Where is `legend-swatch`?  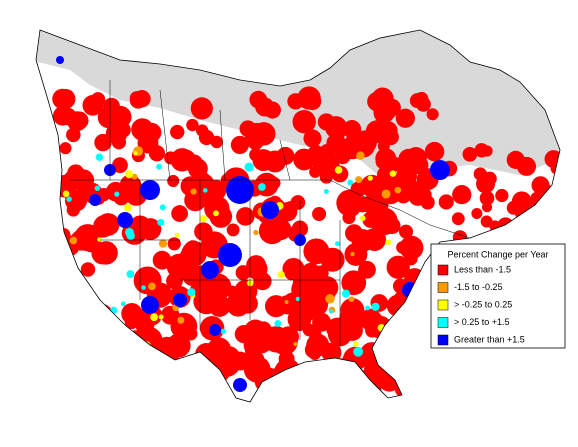 legend-swatch is located at coordinates (443, 322).